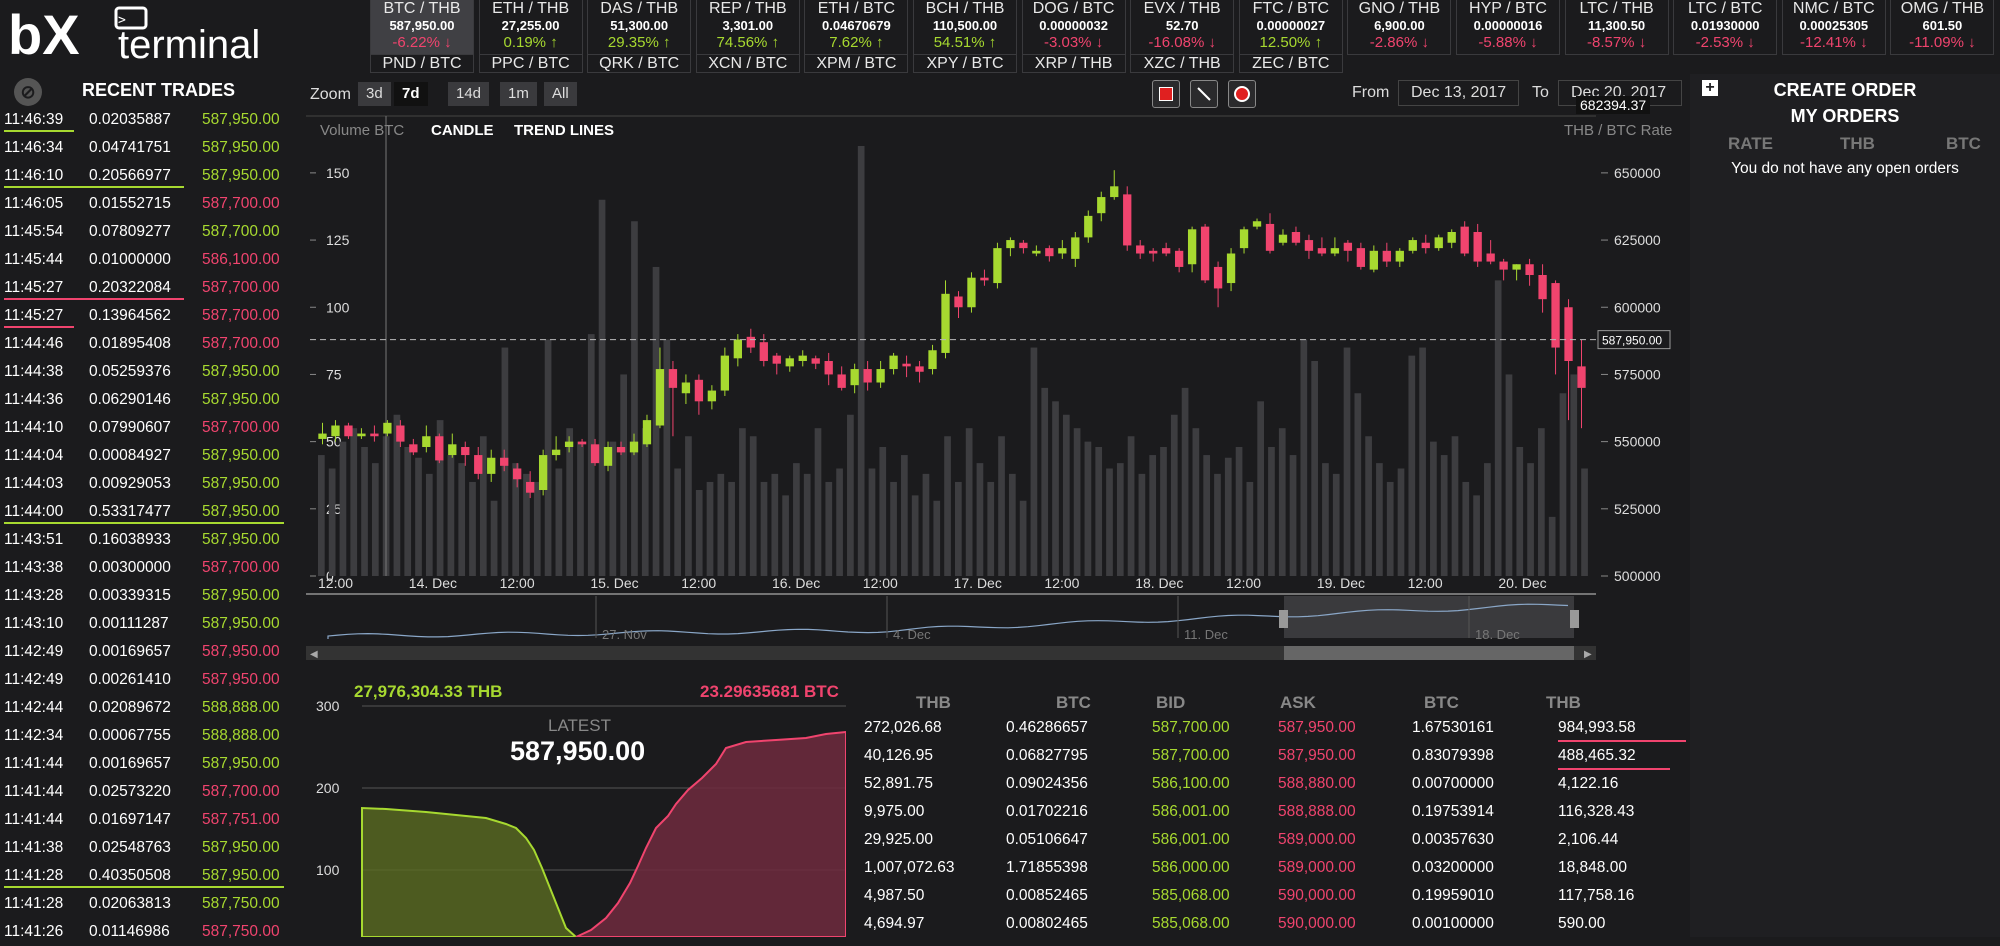 This screenshot has height=946, width=2000. Describe the element at coordinates (530, 64) in the screenshot. I see `ticker-ppc-btc: PPC / BTC` at that location.